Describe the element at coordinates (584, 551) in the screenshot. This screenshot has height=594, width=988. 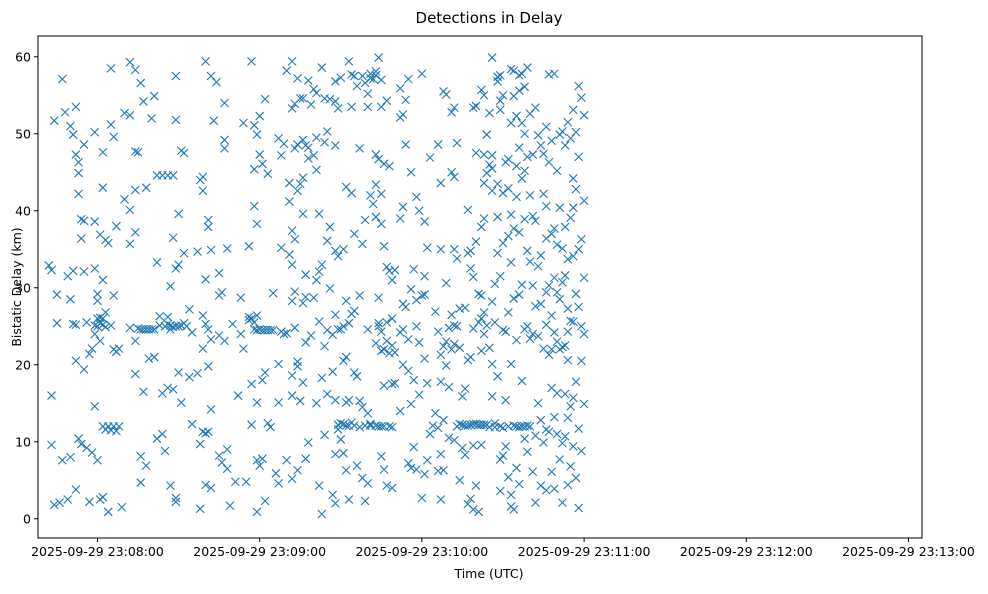
I see `x-tick-label: 2025-09-29 23:11:00` at that location.